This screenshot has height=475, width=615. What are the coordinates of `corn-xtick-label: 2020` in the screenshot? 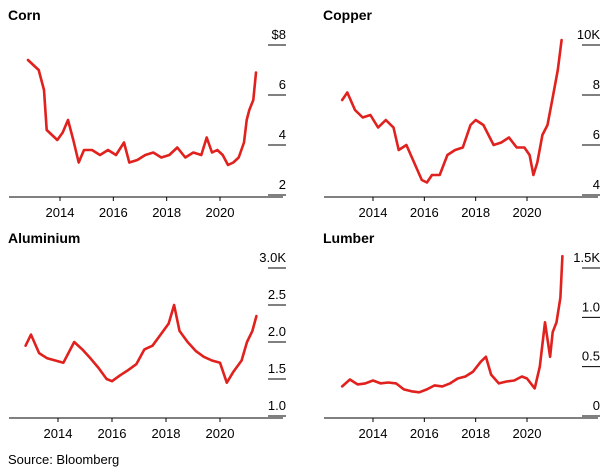 It's located at (220, 212).